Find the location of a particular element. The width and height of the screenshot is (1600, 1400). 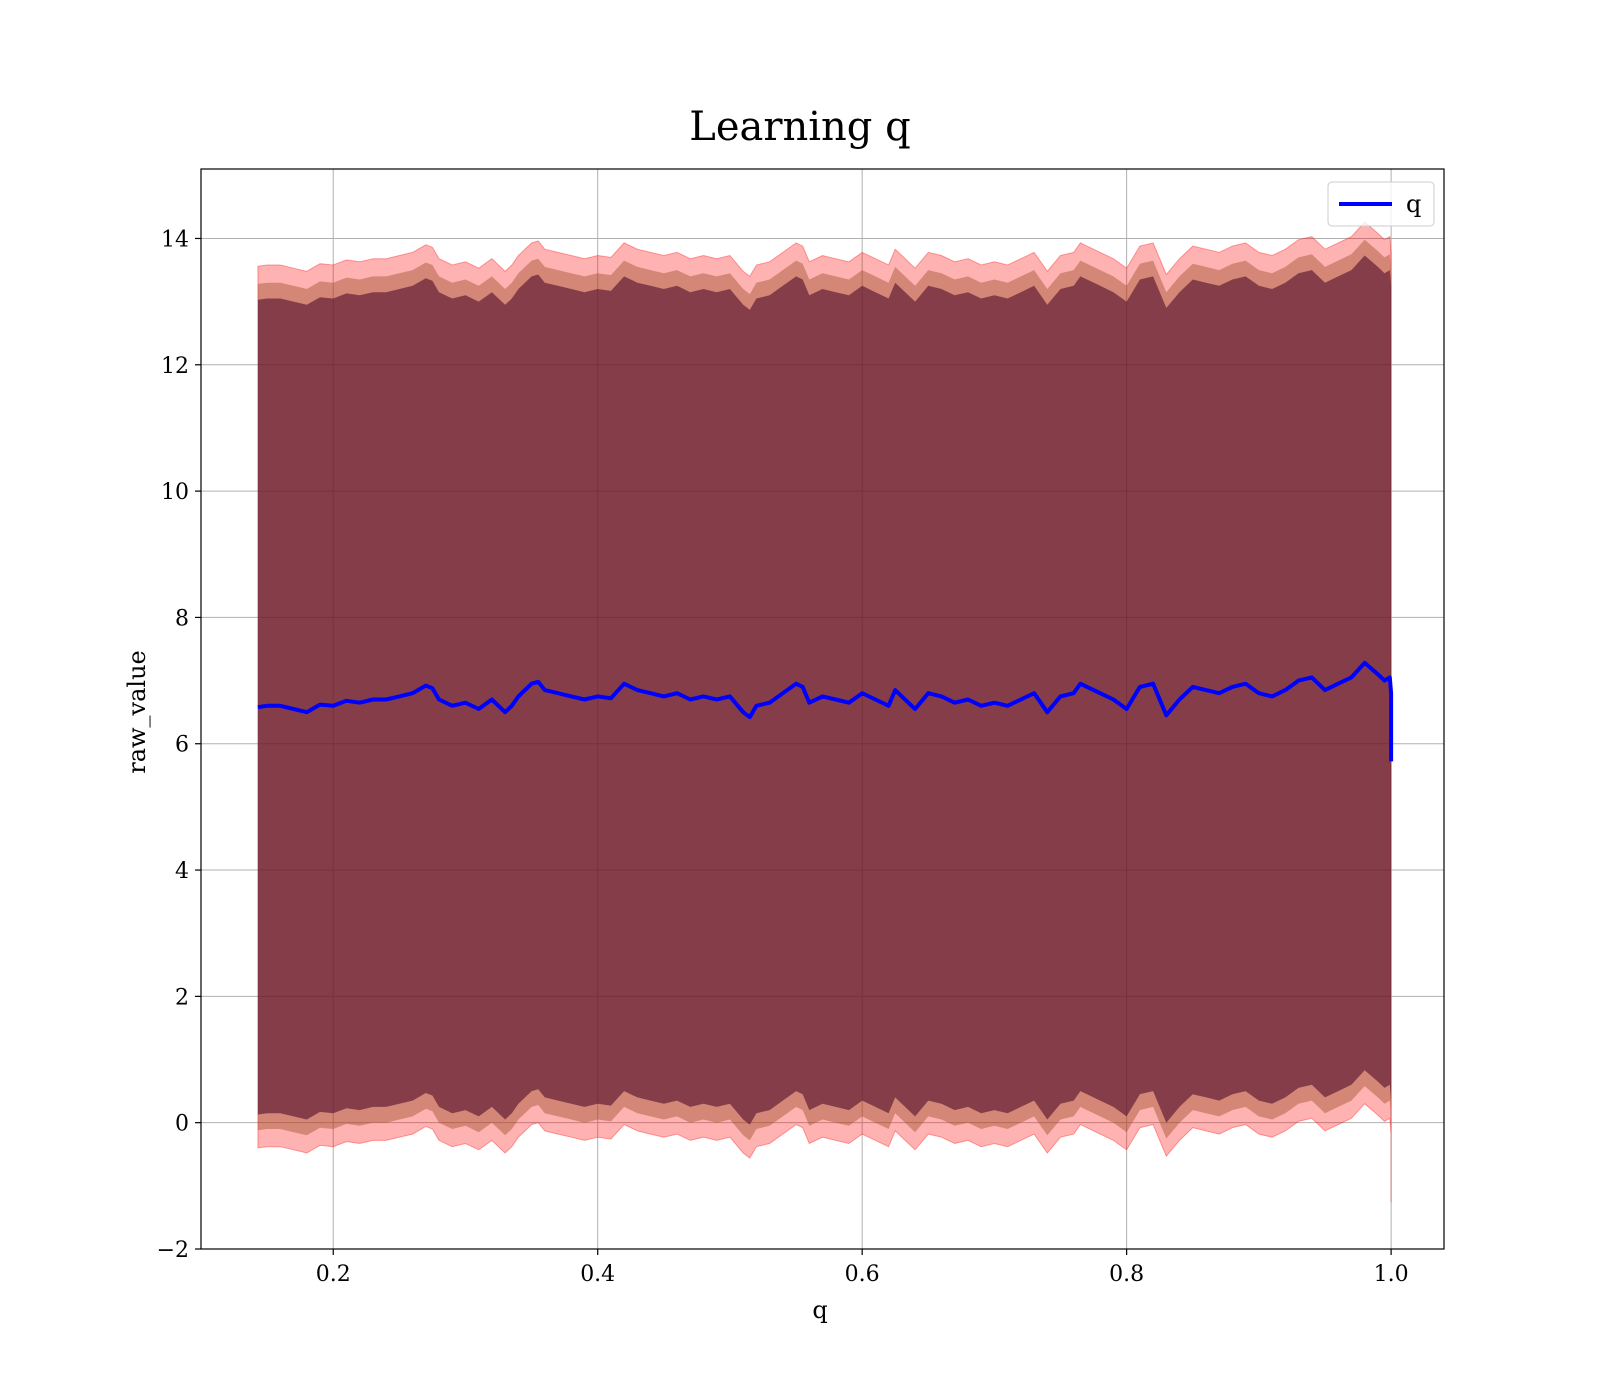

x-axis-ticks: 0.2 0.4 0.6 0.8 1.0 is located at coordinates (862, 1268).